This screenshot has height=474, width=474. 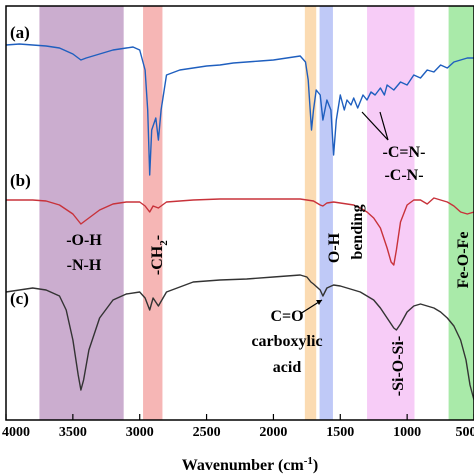 I want to click on x-tick-label-2: 3000, so click(x=140, y=432).